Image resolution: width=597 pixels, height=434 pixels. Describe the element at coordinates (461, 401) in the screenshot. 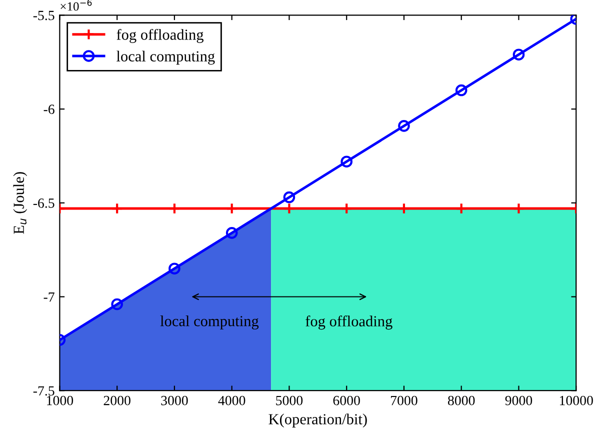

I see `x-tick-label: 8000` at that location.